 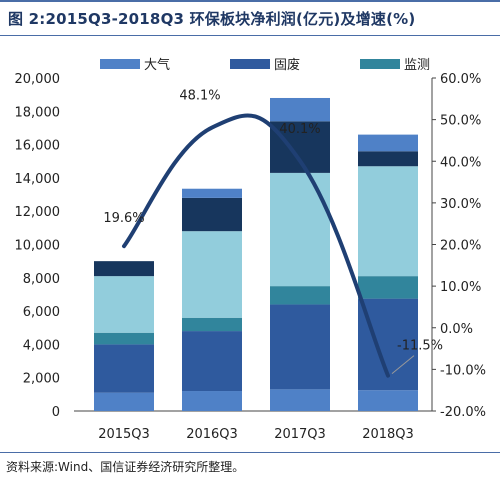 I want to click on x-tick-label: 2017Q3, so click(x=300, y=434).